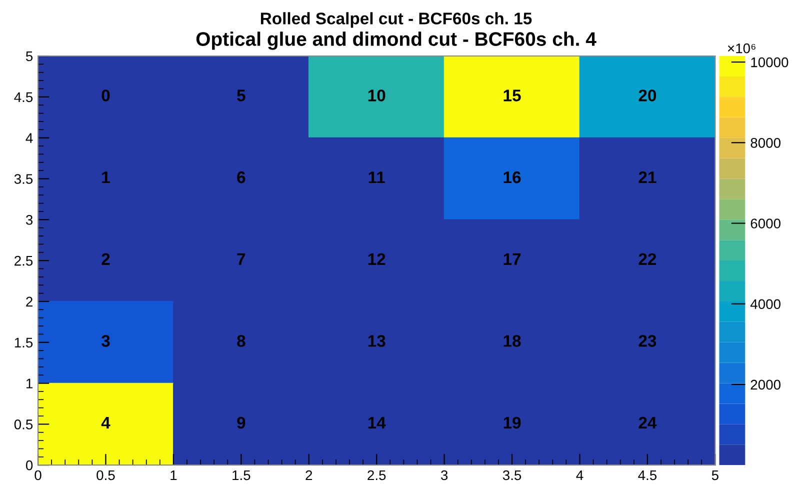 This screenshot has width=792, height=487. What do you see at coordinates (765, 385) in the screenshot?
I see `color-bar-label: 2000` at bounding box center [765, 385].